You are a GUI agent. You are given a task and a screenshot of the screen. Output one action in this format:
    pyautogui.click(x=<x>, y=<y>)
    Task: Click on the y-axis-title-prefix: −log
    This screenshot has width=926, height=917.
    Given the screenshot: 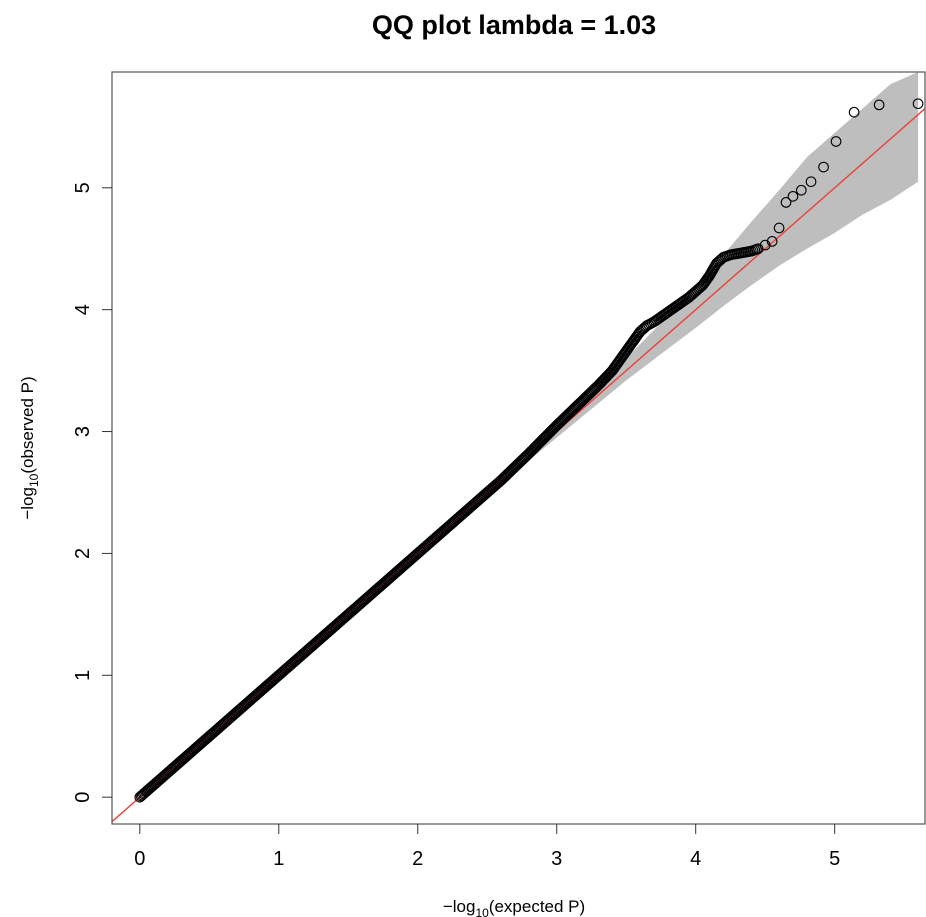 What is the action you would take?
    pyautogui.click(x=27, y=503)
    